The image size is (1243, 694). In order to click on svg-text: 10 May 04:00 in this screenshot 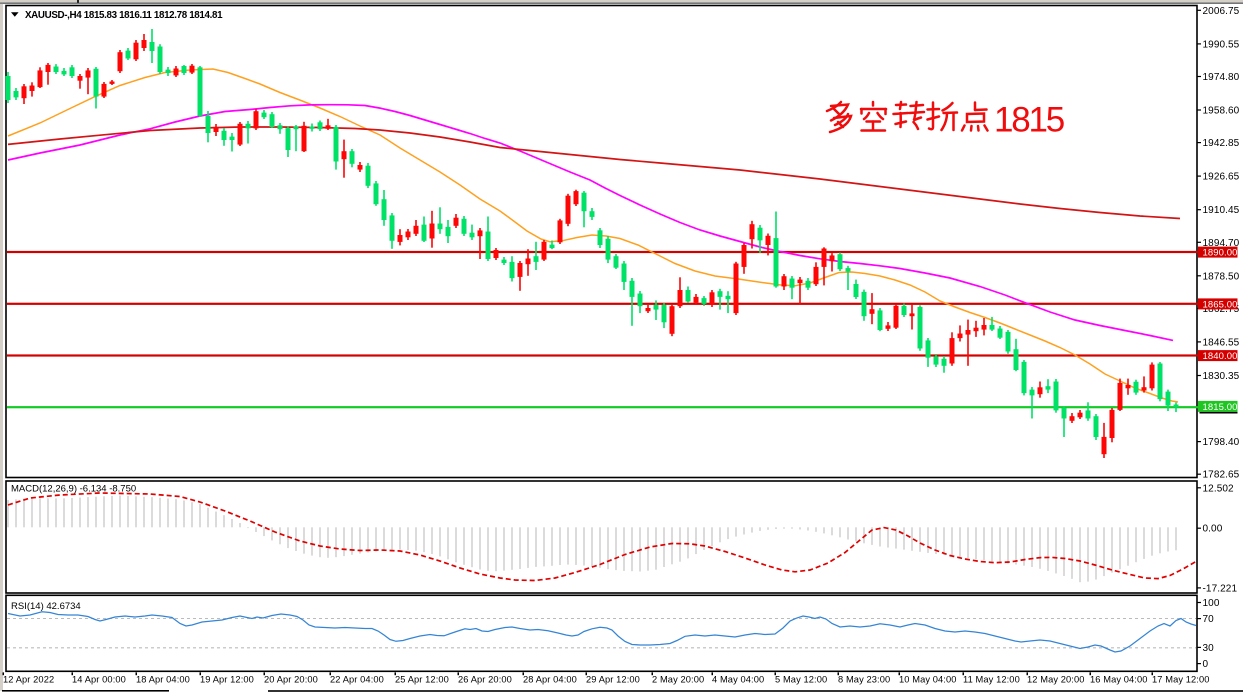, I will do `click(928, 680)`.